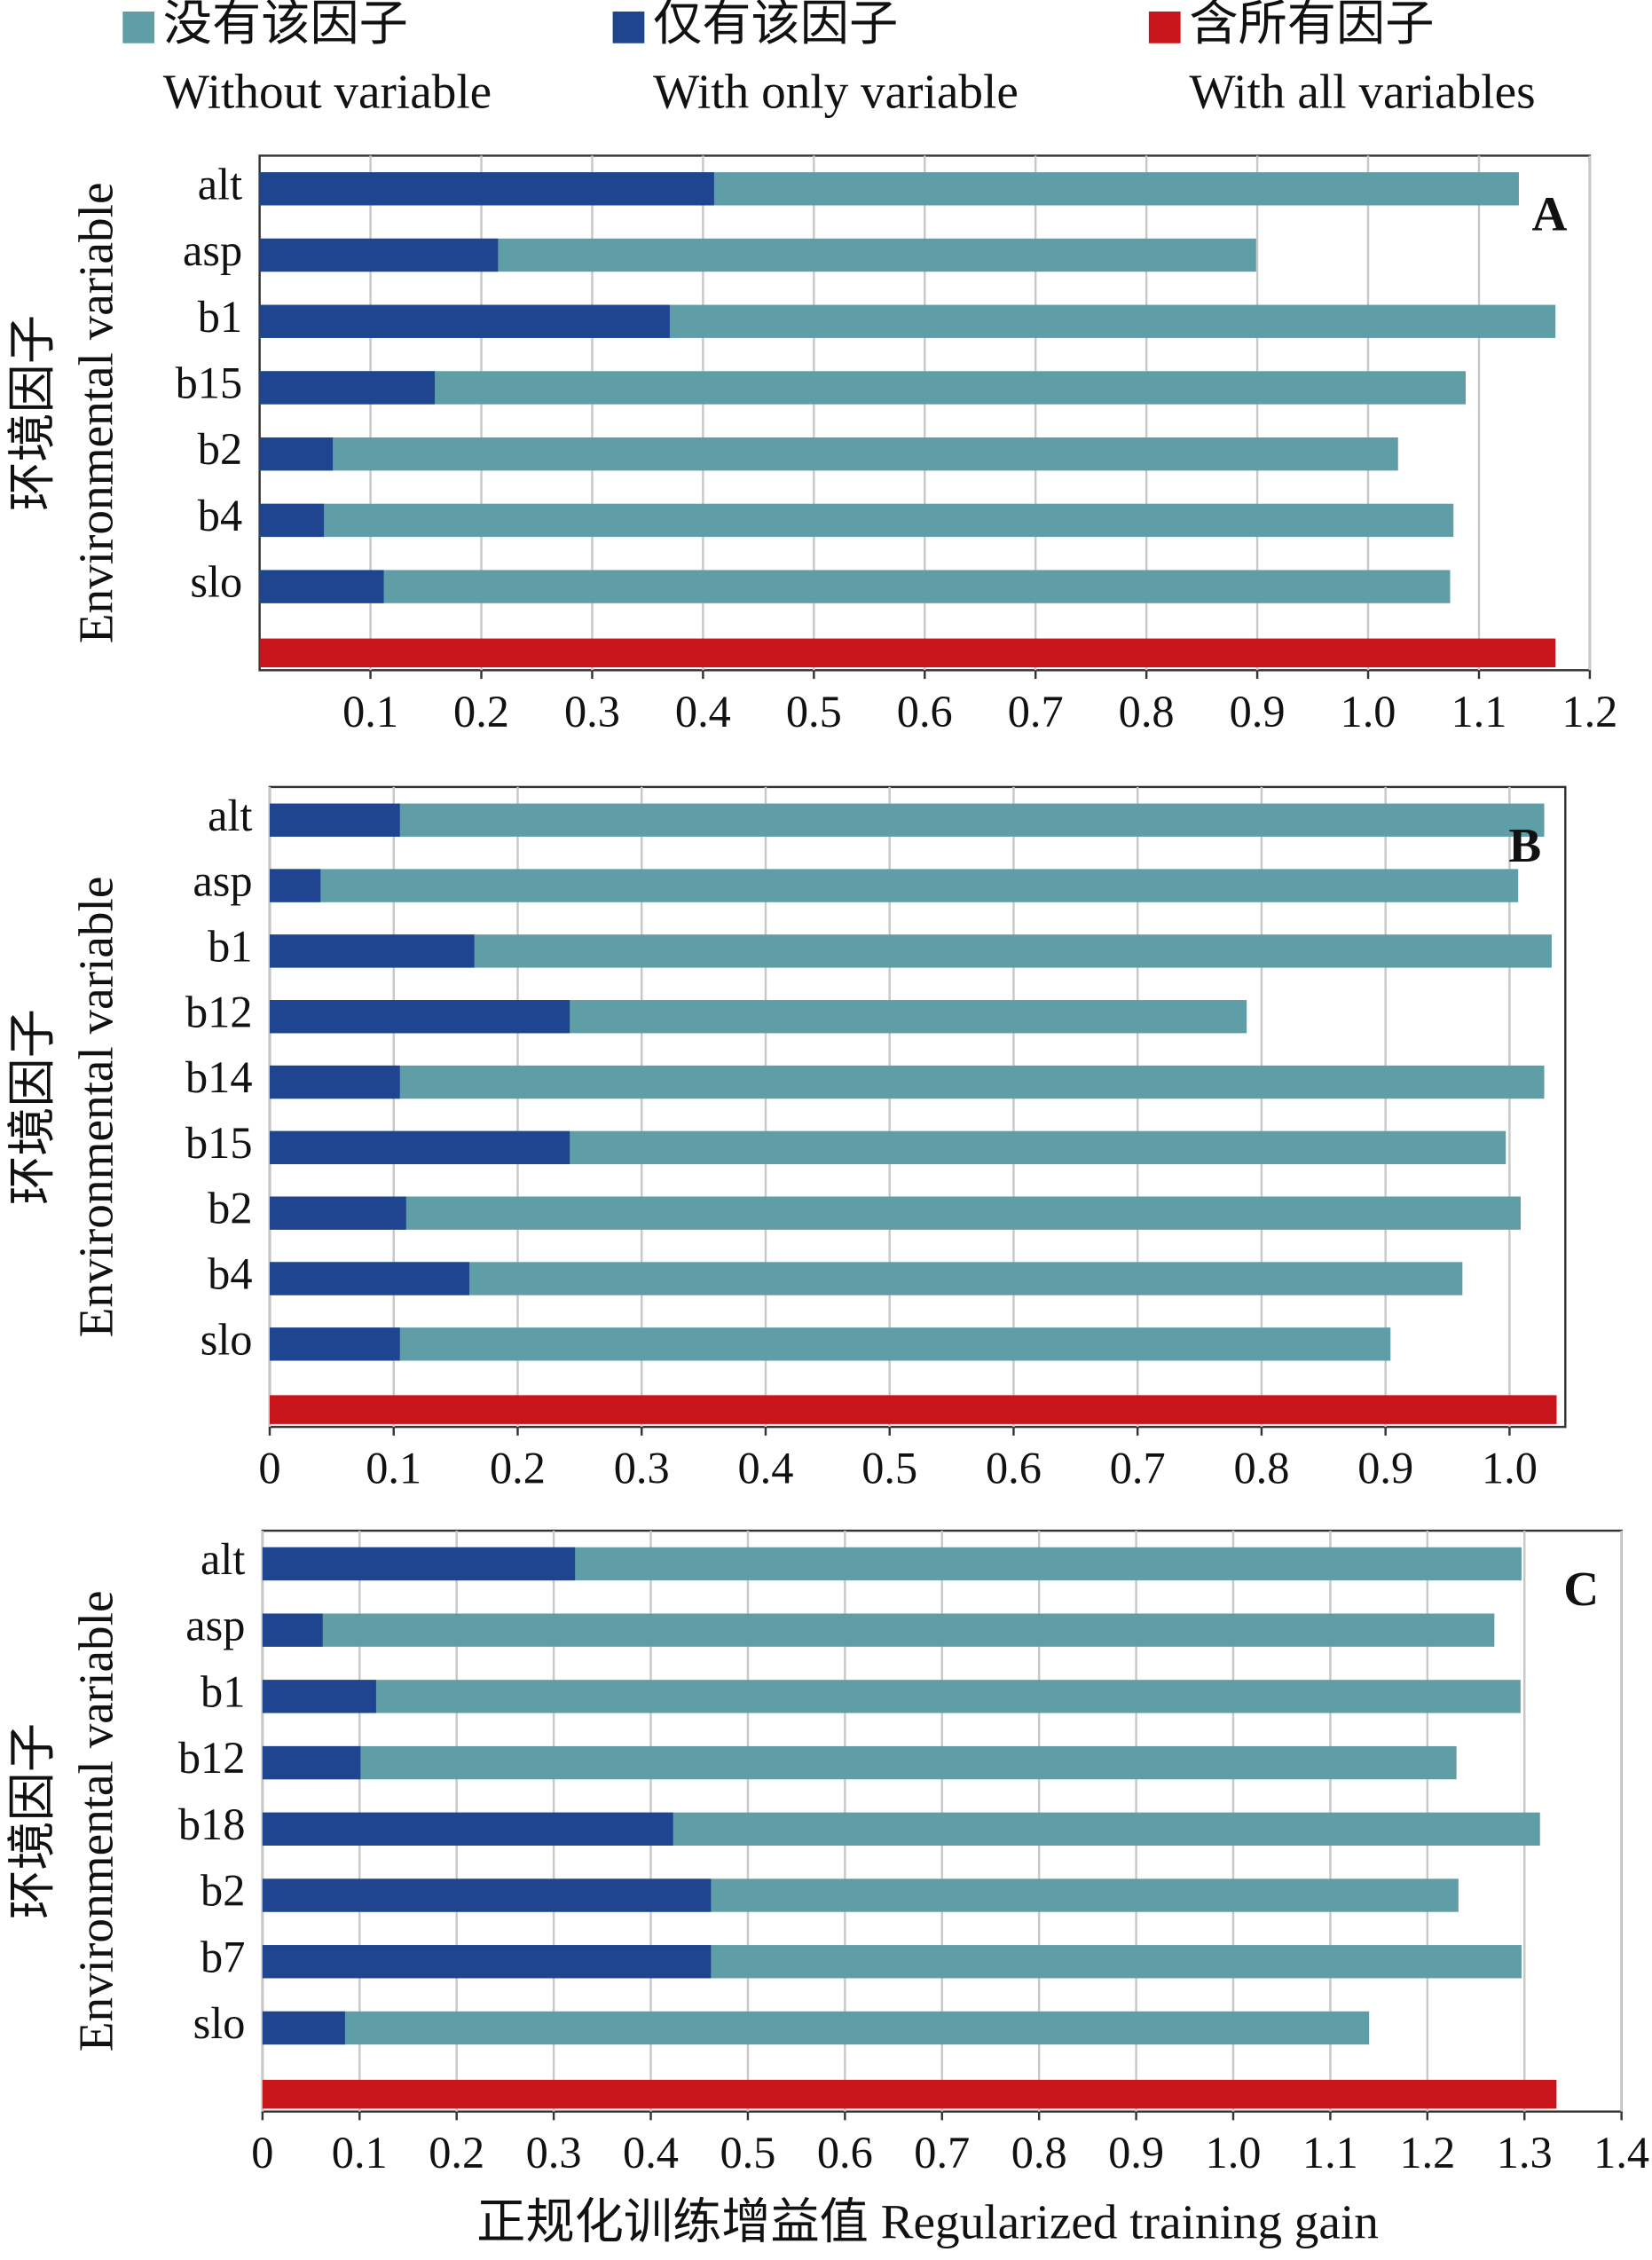  I want to click on y-tick-label: b14, so click(219, 1077).